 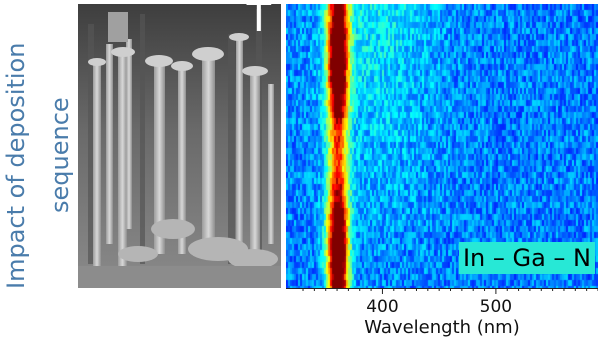 I want to click on x-tick-label: 500, so click(x=496, y=307).